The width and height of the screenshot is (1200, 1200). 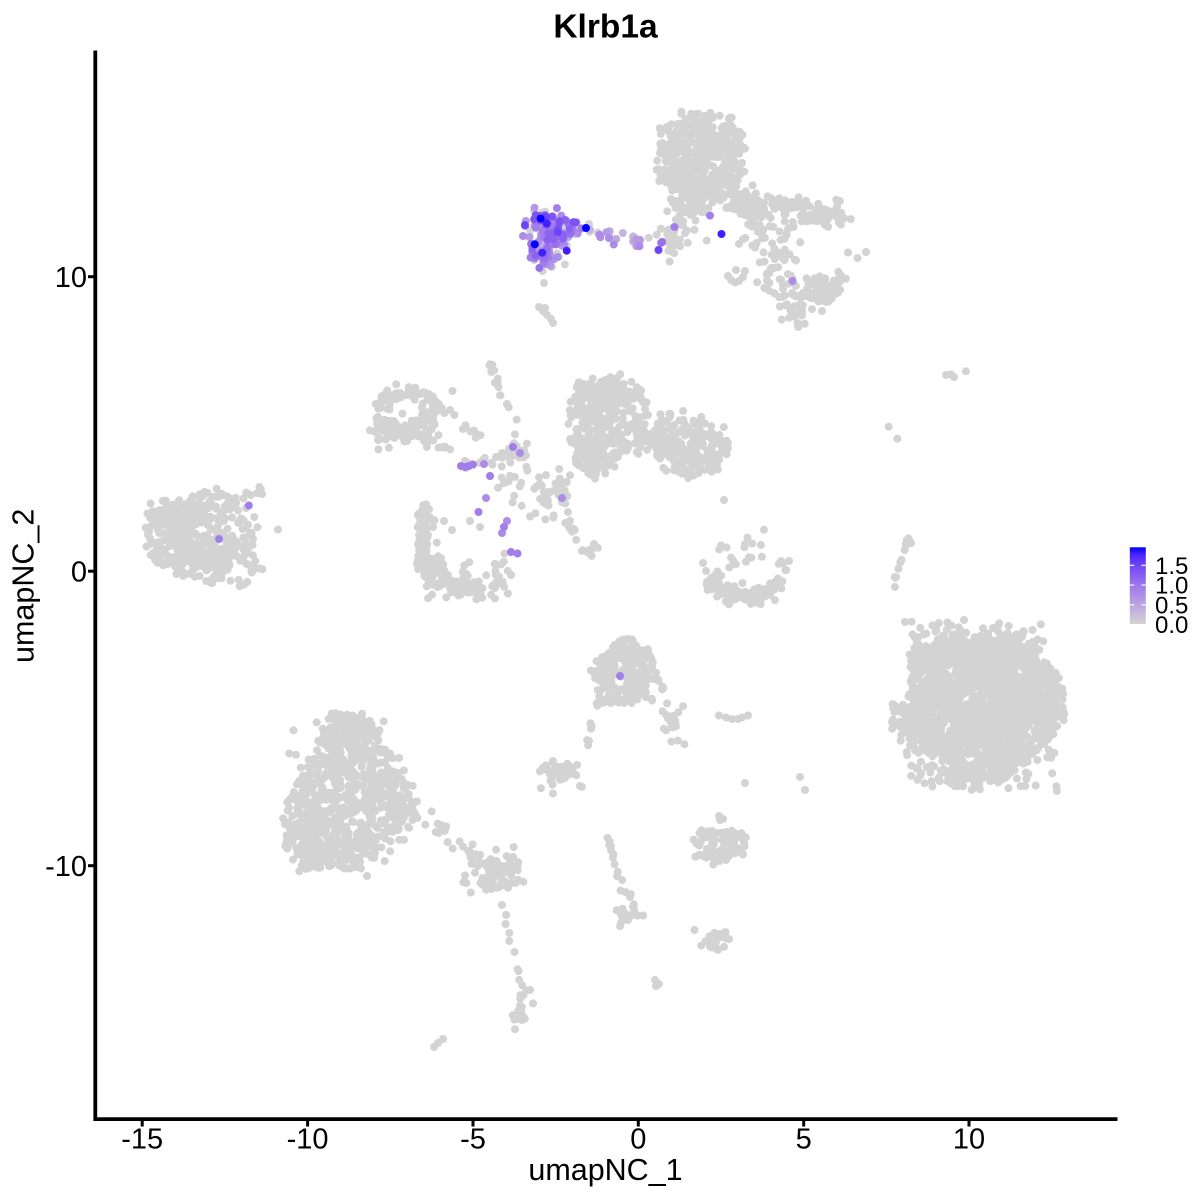 I want to click on svg-text: -15, so click(x=142, y=1140).